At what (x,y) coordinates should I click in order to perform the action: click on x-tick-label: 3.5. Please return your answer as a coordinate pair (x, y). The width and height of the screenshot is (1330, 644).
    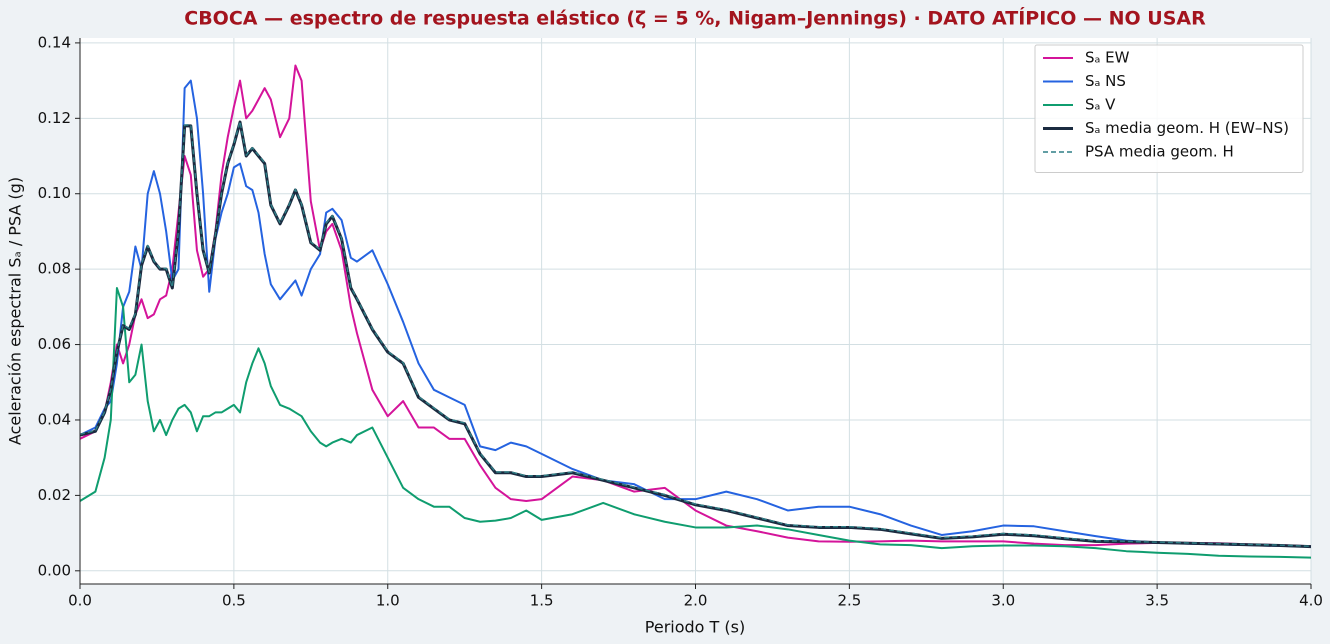
    Looking at the image, I should click on (1157, 601).